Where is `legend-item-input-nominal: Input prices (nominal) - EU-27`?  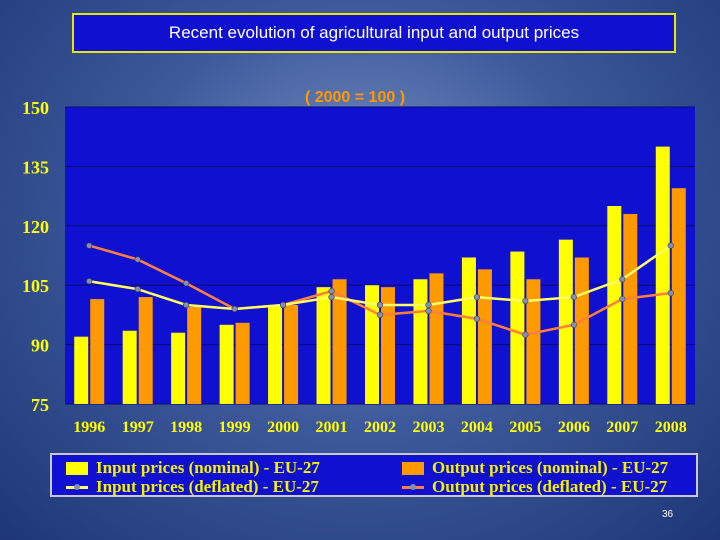
legend-item-input-nominal: Input prices (nominal) - EU-27 is located at coordinates (193, 468).